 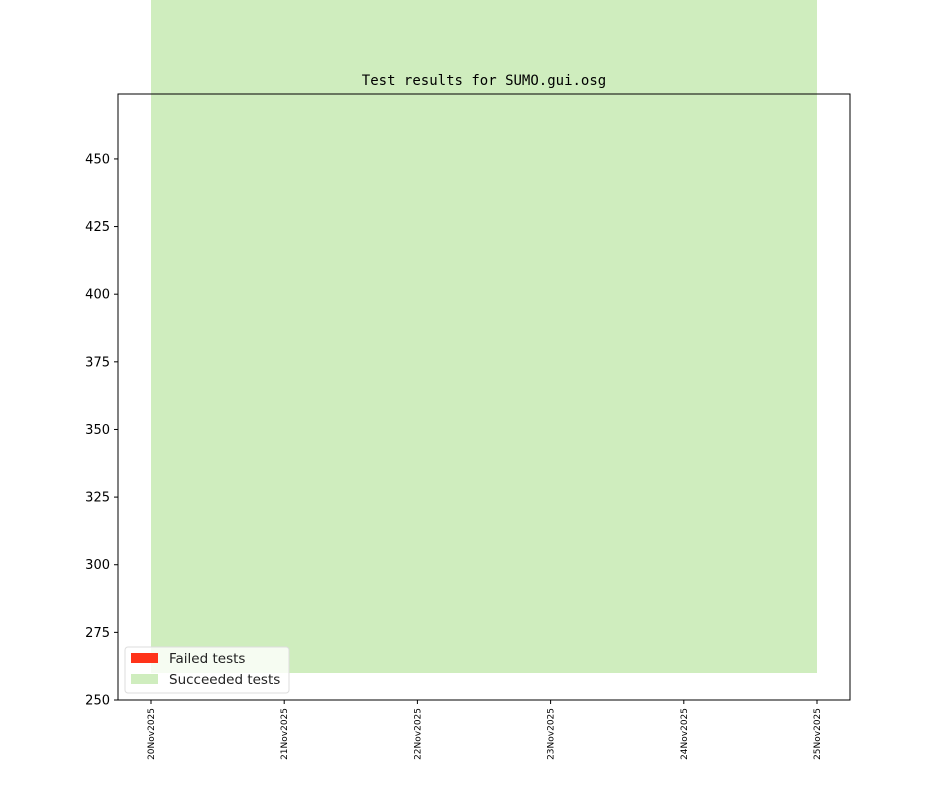 I want to click on y-tick-label: 350, so click(x=97, y=430).